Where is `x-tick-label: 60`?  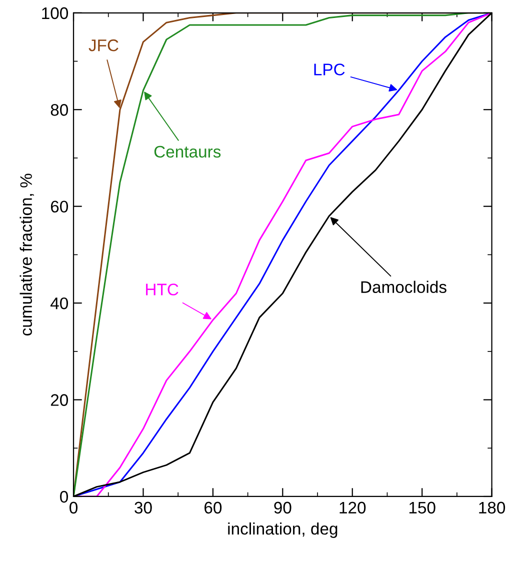
x-tick-label: 60 is located at coordinates (213, 508).